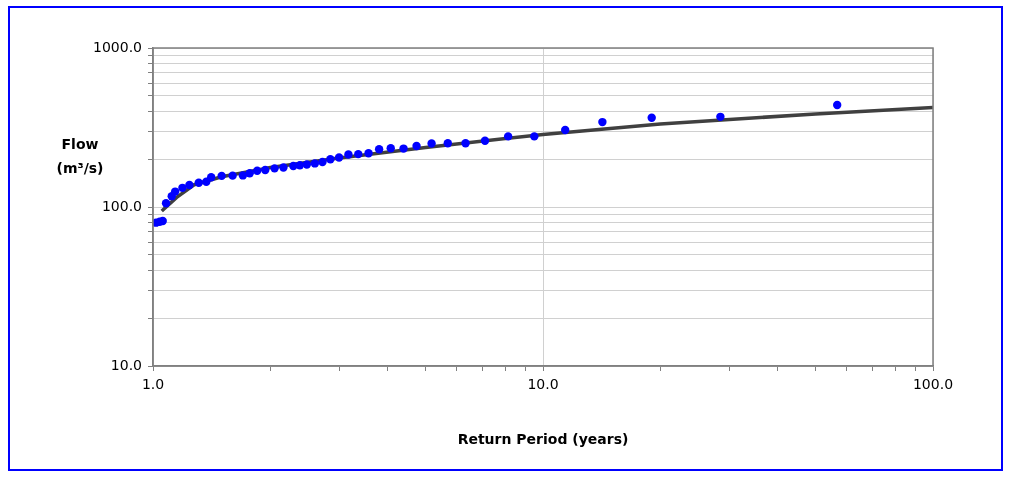 This screenshot has height=479, width=1015. I want to click on y-tick-label: 1000.0, so click(117, 46).